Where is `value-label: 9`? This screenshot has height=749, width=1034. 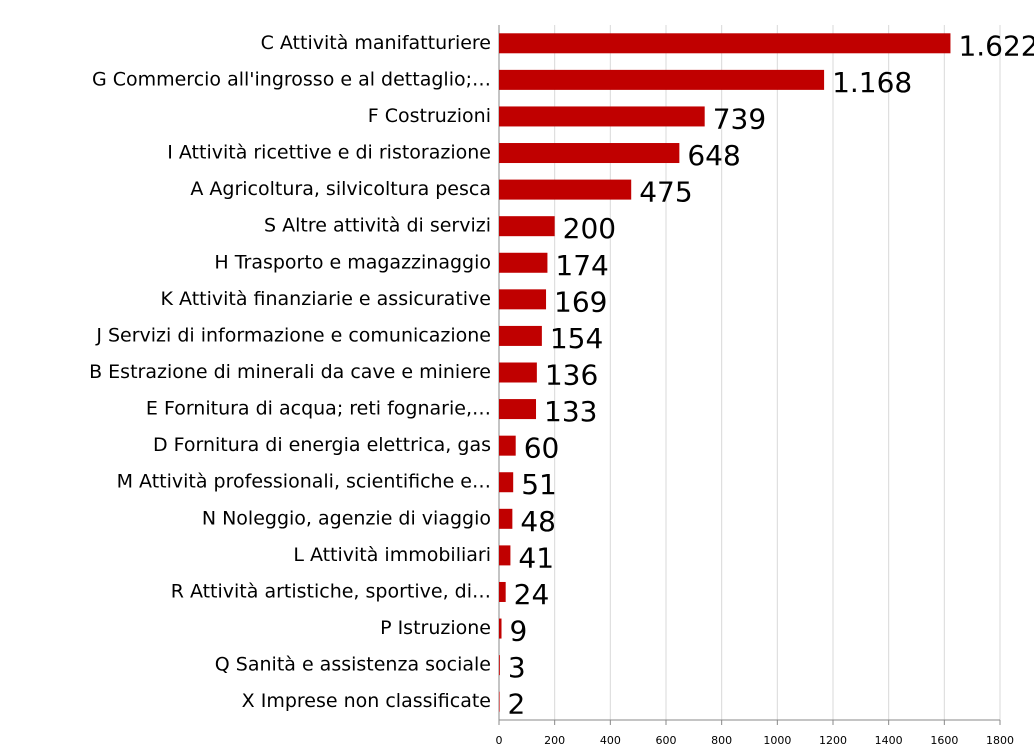 value-label: 9 is located at coordinates (519, 631).